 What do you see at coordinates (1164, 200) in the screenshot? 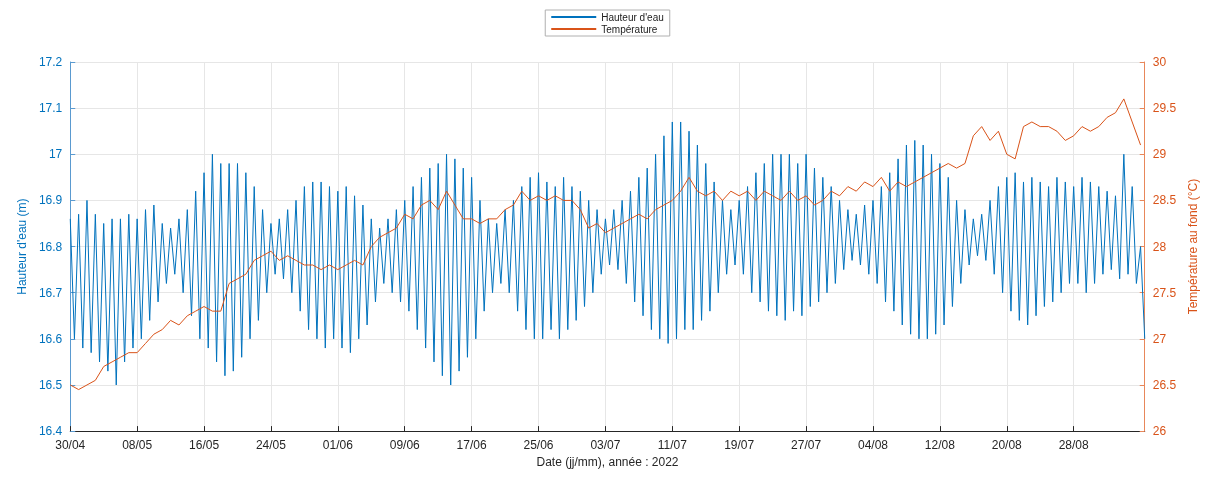
I see `y2-tick-label: 28.5` at bounding box center [1164, 200].